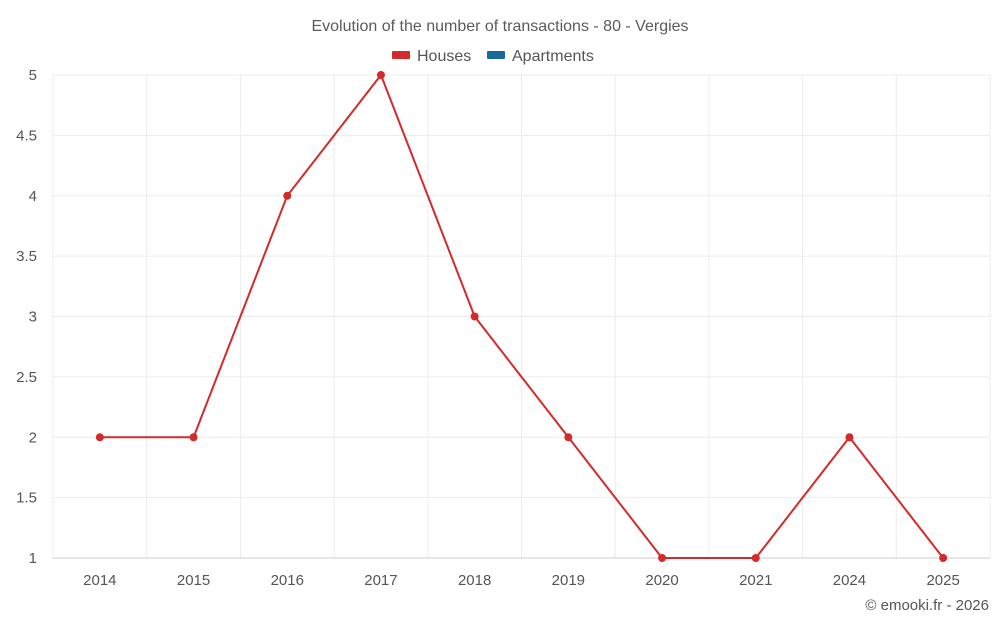  Describe the element at coordinates (26, 256) in the screenshot. I see `y-tick-label: 3.5` at that location.